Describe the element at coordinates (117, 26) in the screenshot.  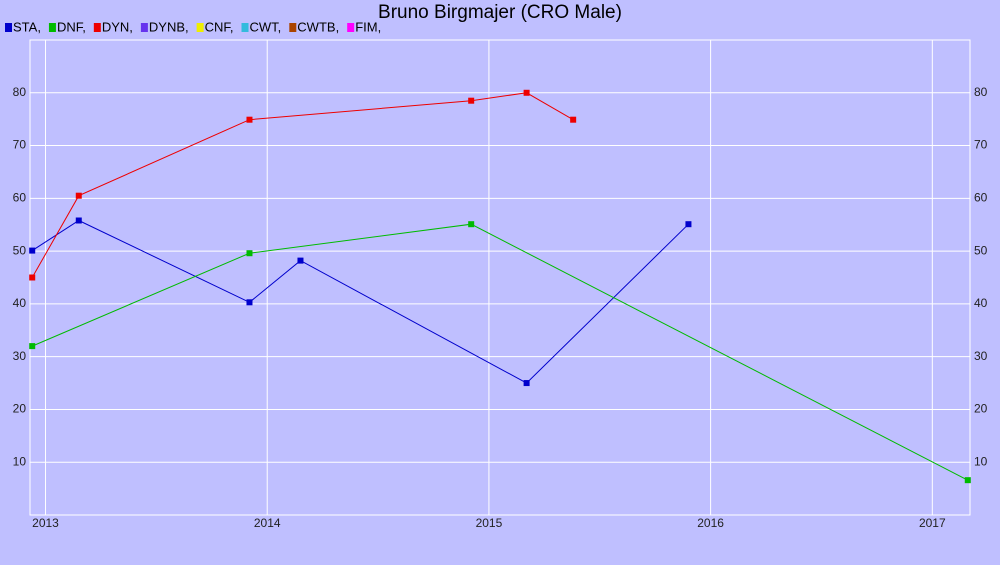
I see `legend-label: DYN,` at that location.